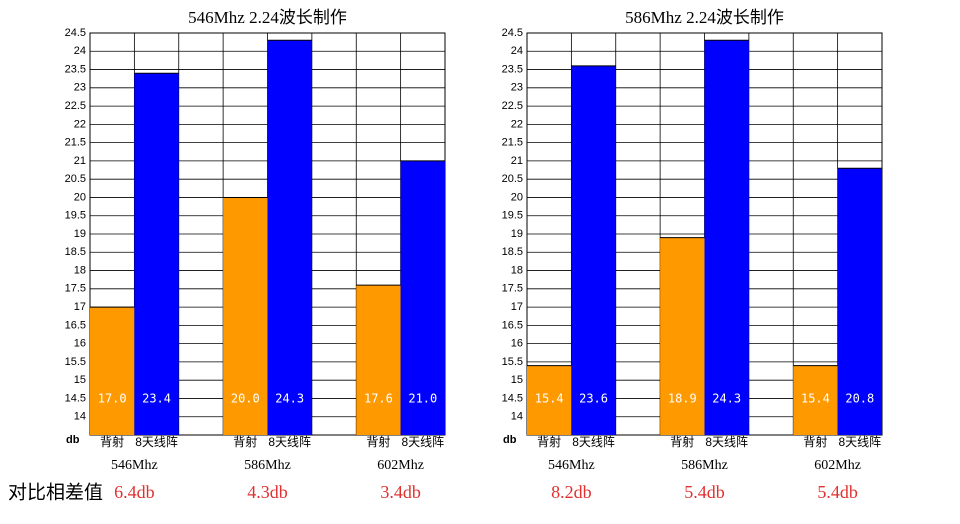 The height and width of the screenshot is (524, 960). I want to click on value-label: 21.0, so click(422, 399).